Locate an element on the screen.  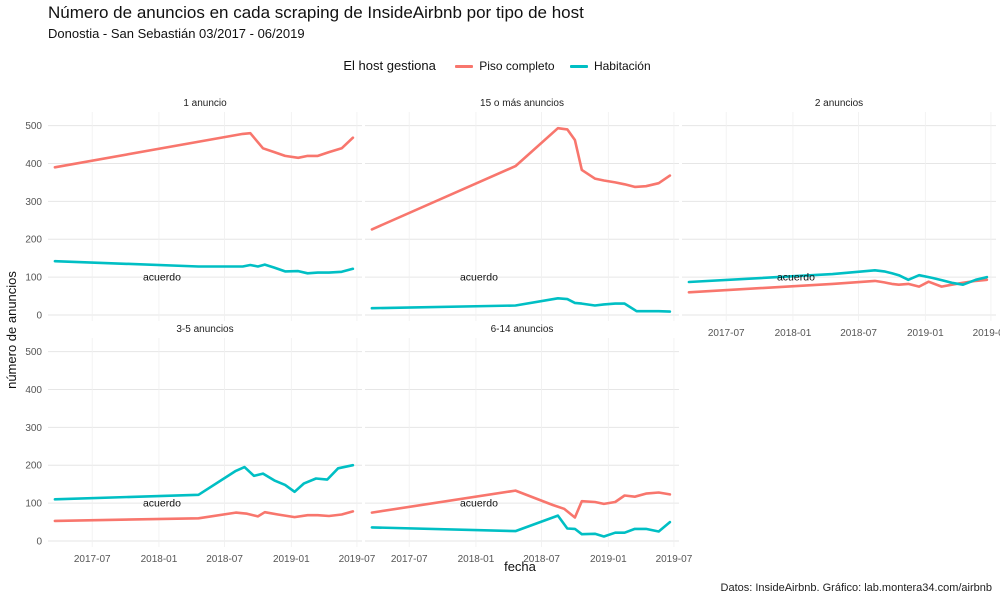
legend-label-piso-completo: Piso completo is located at coordinates (517, 66).